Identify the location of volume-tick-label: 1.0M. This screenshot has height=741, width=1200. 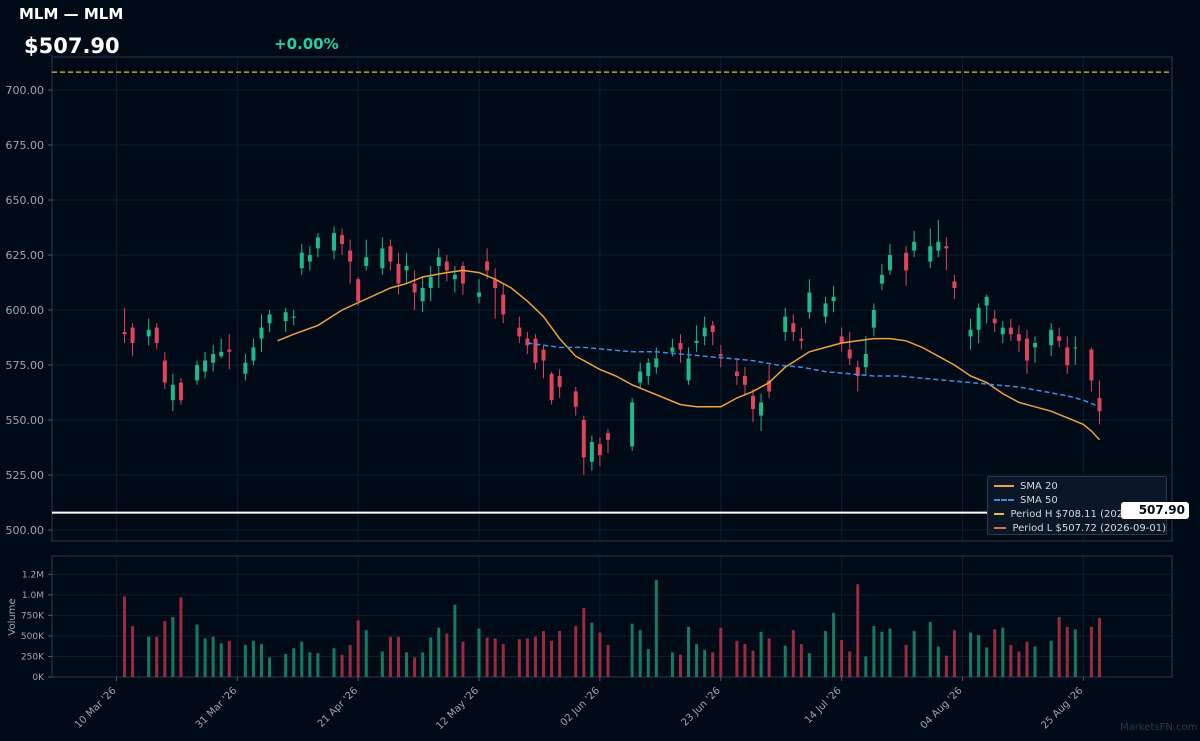
(33, 596).